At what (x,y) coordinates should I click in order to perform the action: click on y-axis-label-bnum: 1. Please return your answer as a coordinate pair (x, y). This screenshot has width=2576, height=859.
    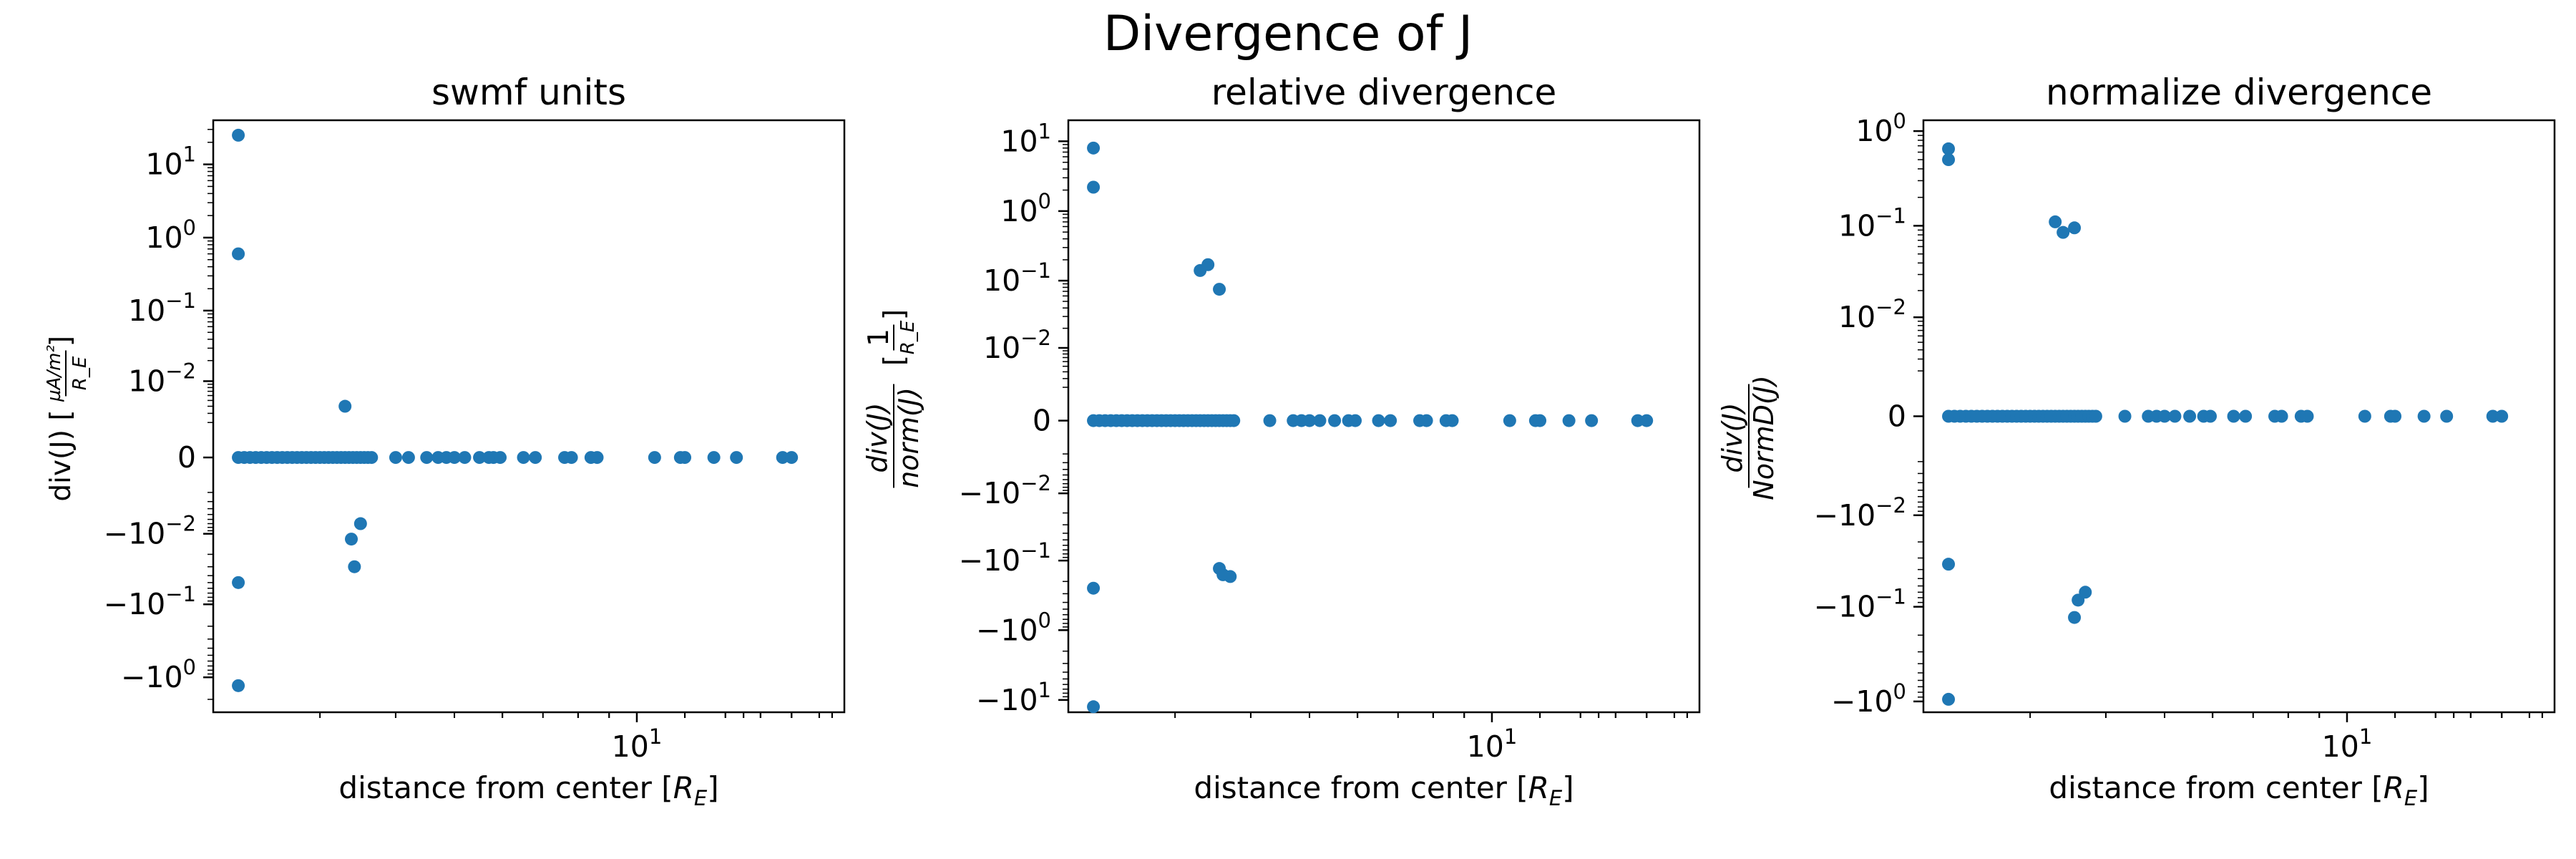
    Looking at the image, I should click on (879, 337).